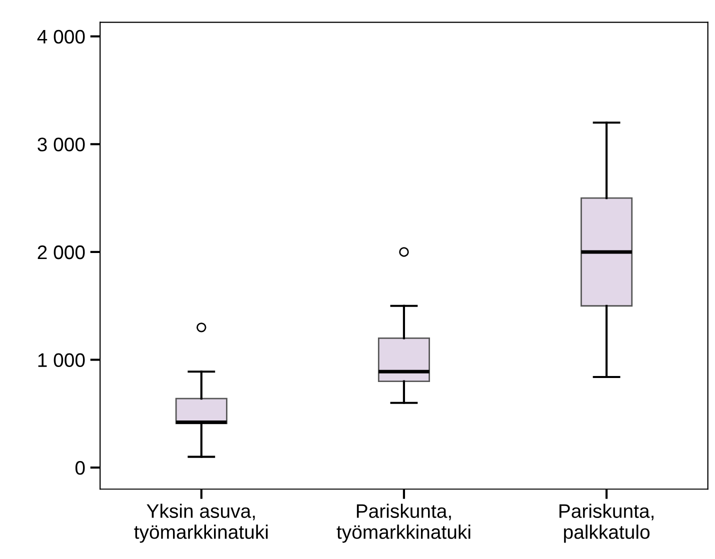 The height and width of the screenshot is (559, 715). What do you see at coordinates (61, 37) in the screenshot?
I see `y-tick-label: 4 000` at bounding box center [61, 37].